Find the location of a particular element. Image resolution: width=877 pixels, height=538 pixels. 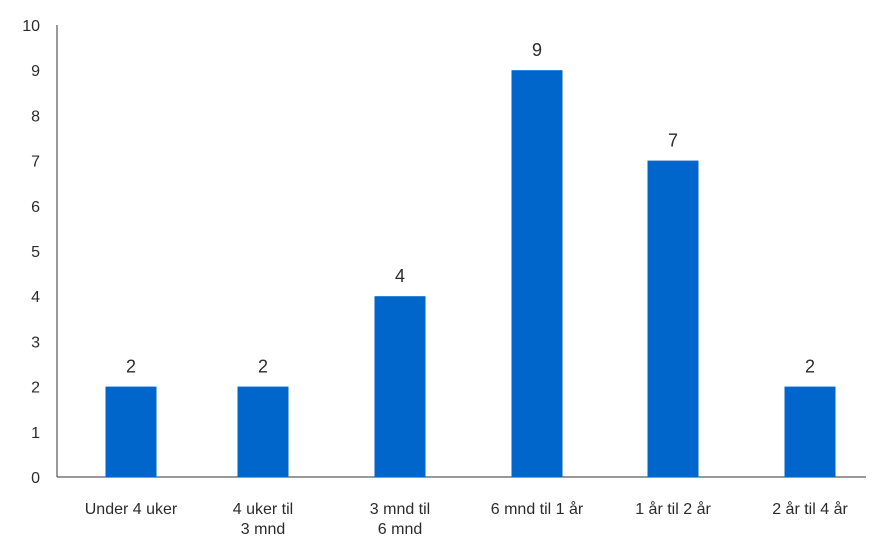

x-category-label-line: 2 år til 4 år is located at coordinates (810, 509).